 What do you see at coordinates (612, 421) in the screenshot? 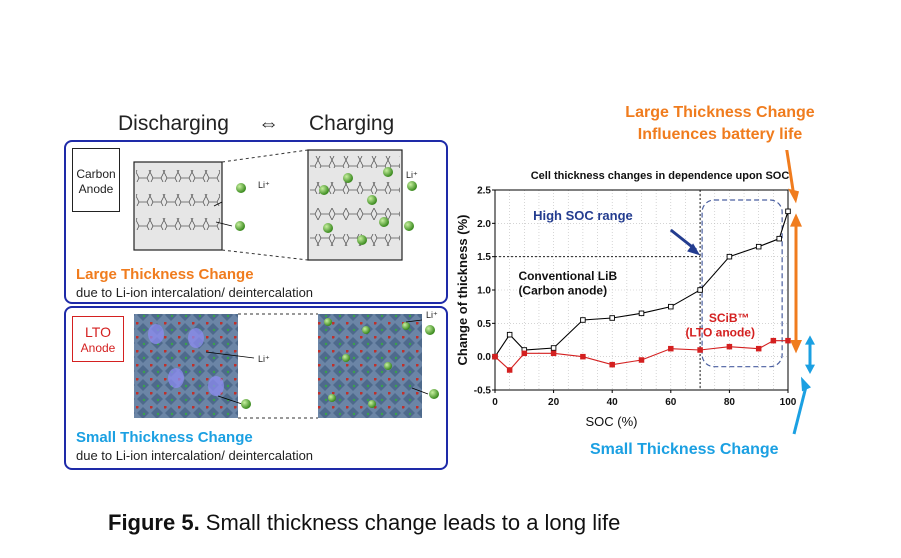
I see `x-axis-label: SOC (%)` at bounding box center [612, 421].